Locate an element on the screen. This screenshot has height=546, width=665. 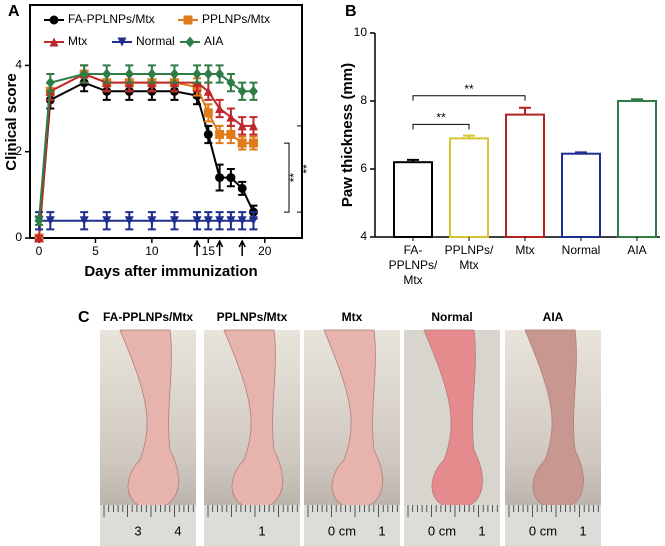
x-tick-label: 5 is located at coordinates (95, 251).